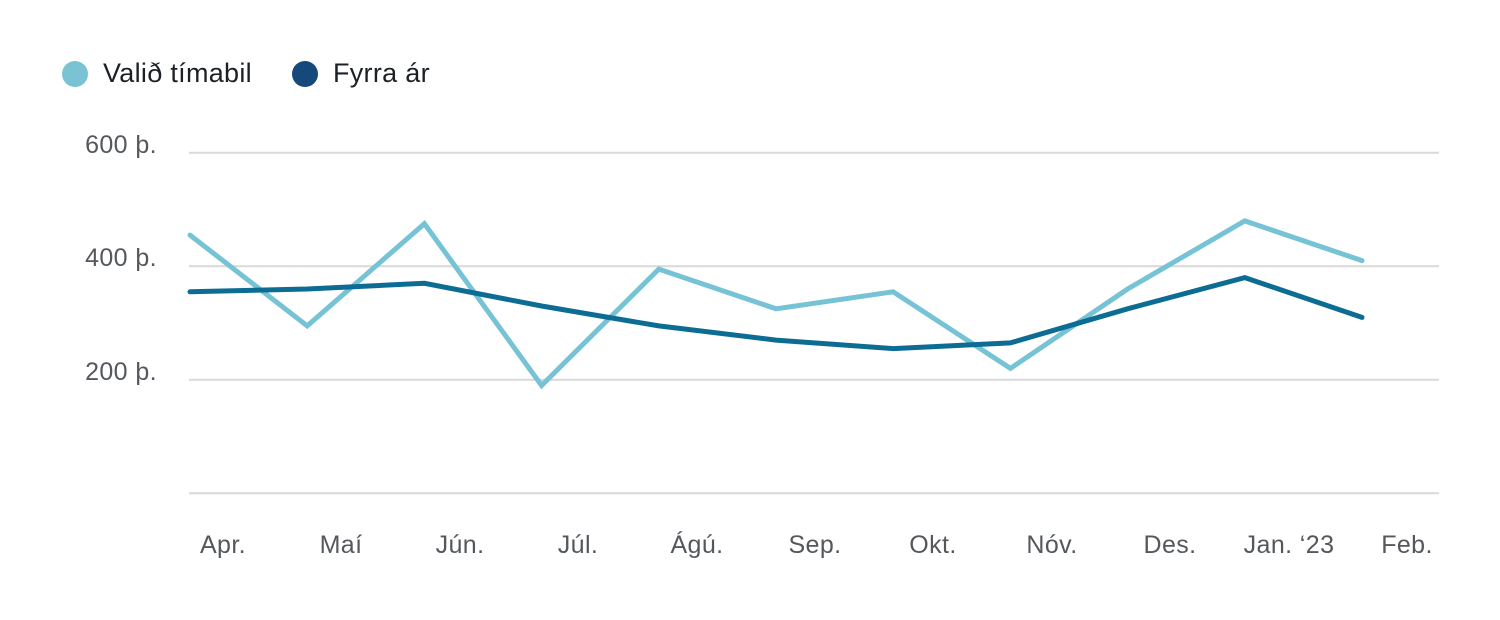 Image resolution: width=1500 pixels, height=620 pixels. What do you see at coordinates (121, 145) in the screenshot?
I see `y-axis-label: 600 þ.` at bounding box center [121, 145].